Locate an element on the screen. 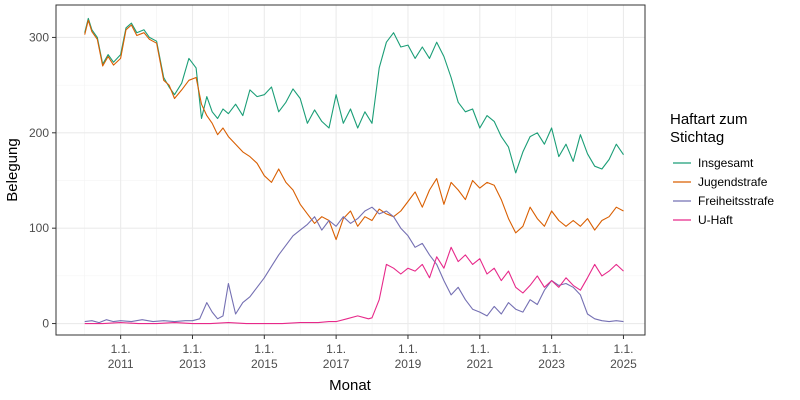  legend-label-jugendstrafe: Jugendstrafe is located at coordinates (733, 182).